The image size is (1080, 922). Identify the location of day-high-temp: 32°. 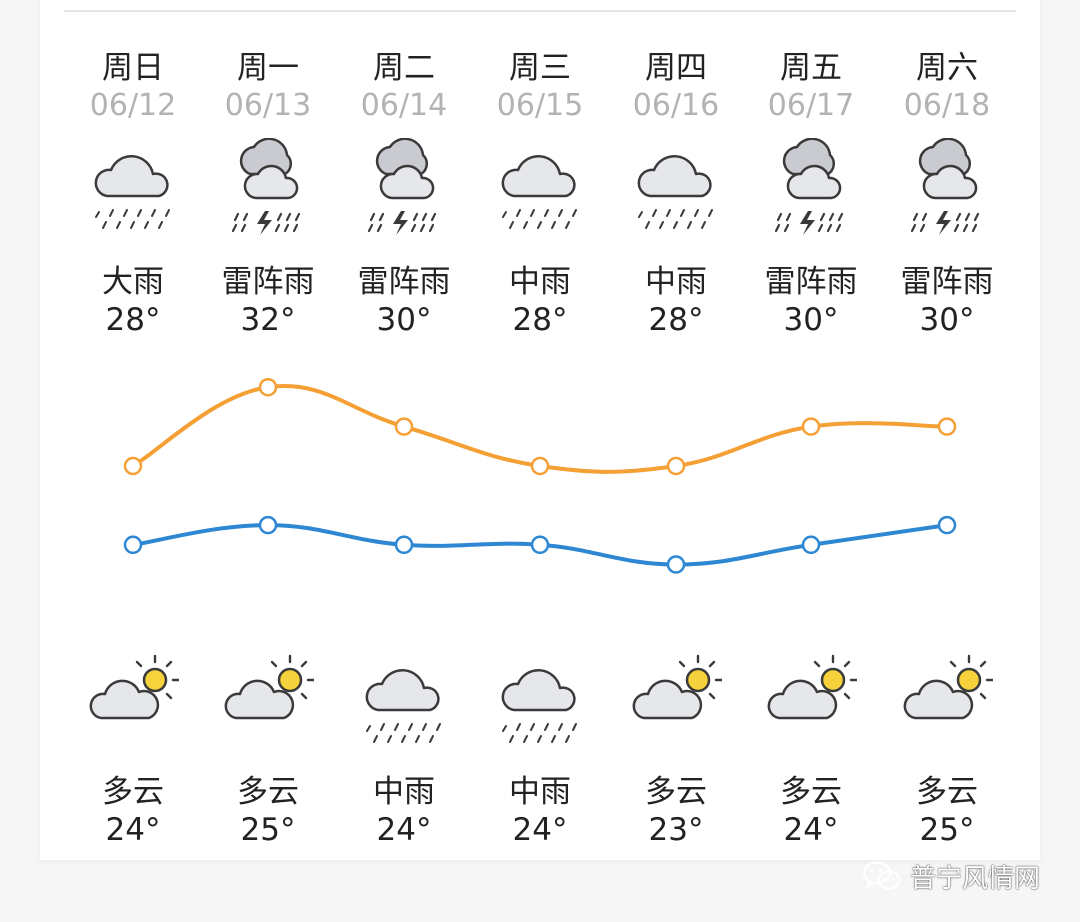
(268, 320).